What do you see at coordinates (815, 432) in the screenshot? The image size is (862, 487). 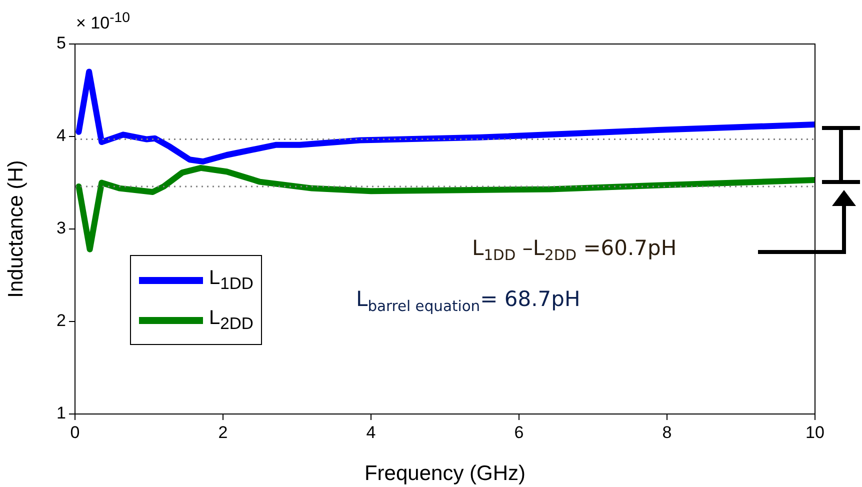 I see `x-tick-label: 10` at bounding box center [815, 432].